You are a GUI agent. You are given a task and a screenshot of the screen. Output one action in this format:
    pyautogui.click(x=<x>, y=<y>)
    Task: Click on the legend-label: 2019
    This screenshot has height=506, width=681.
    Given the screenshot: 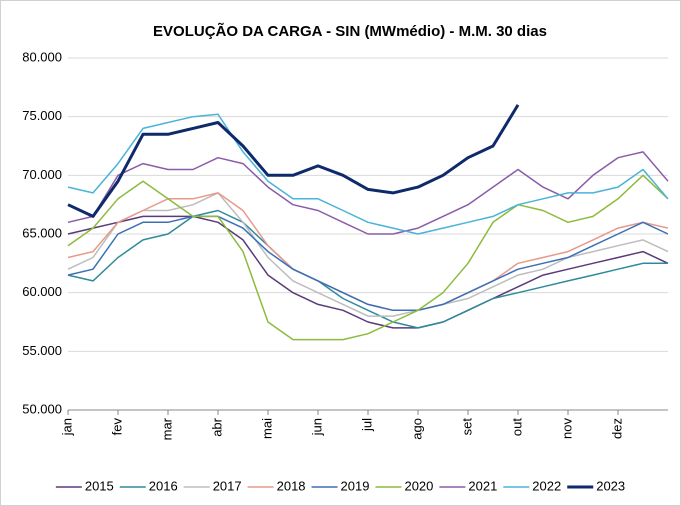 What is the action you would take?
    pyautogui.click(x=355, y=485)
    